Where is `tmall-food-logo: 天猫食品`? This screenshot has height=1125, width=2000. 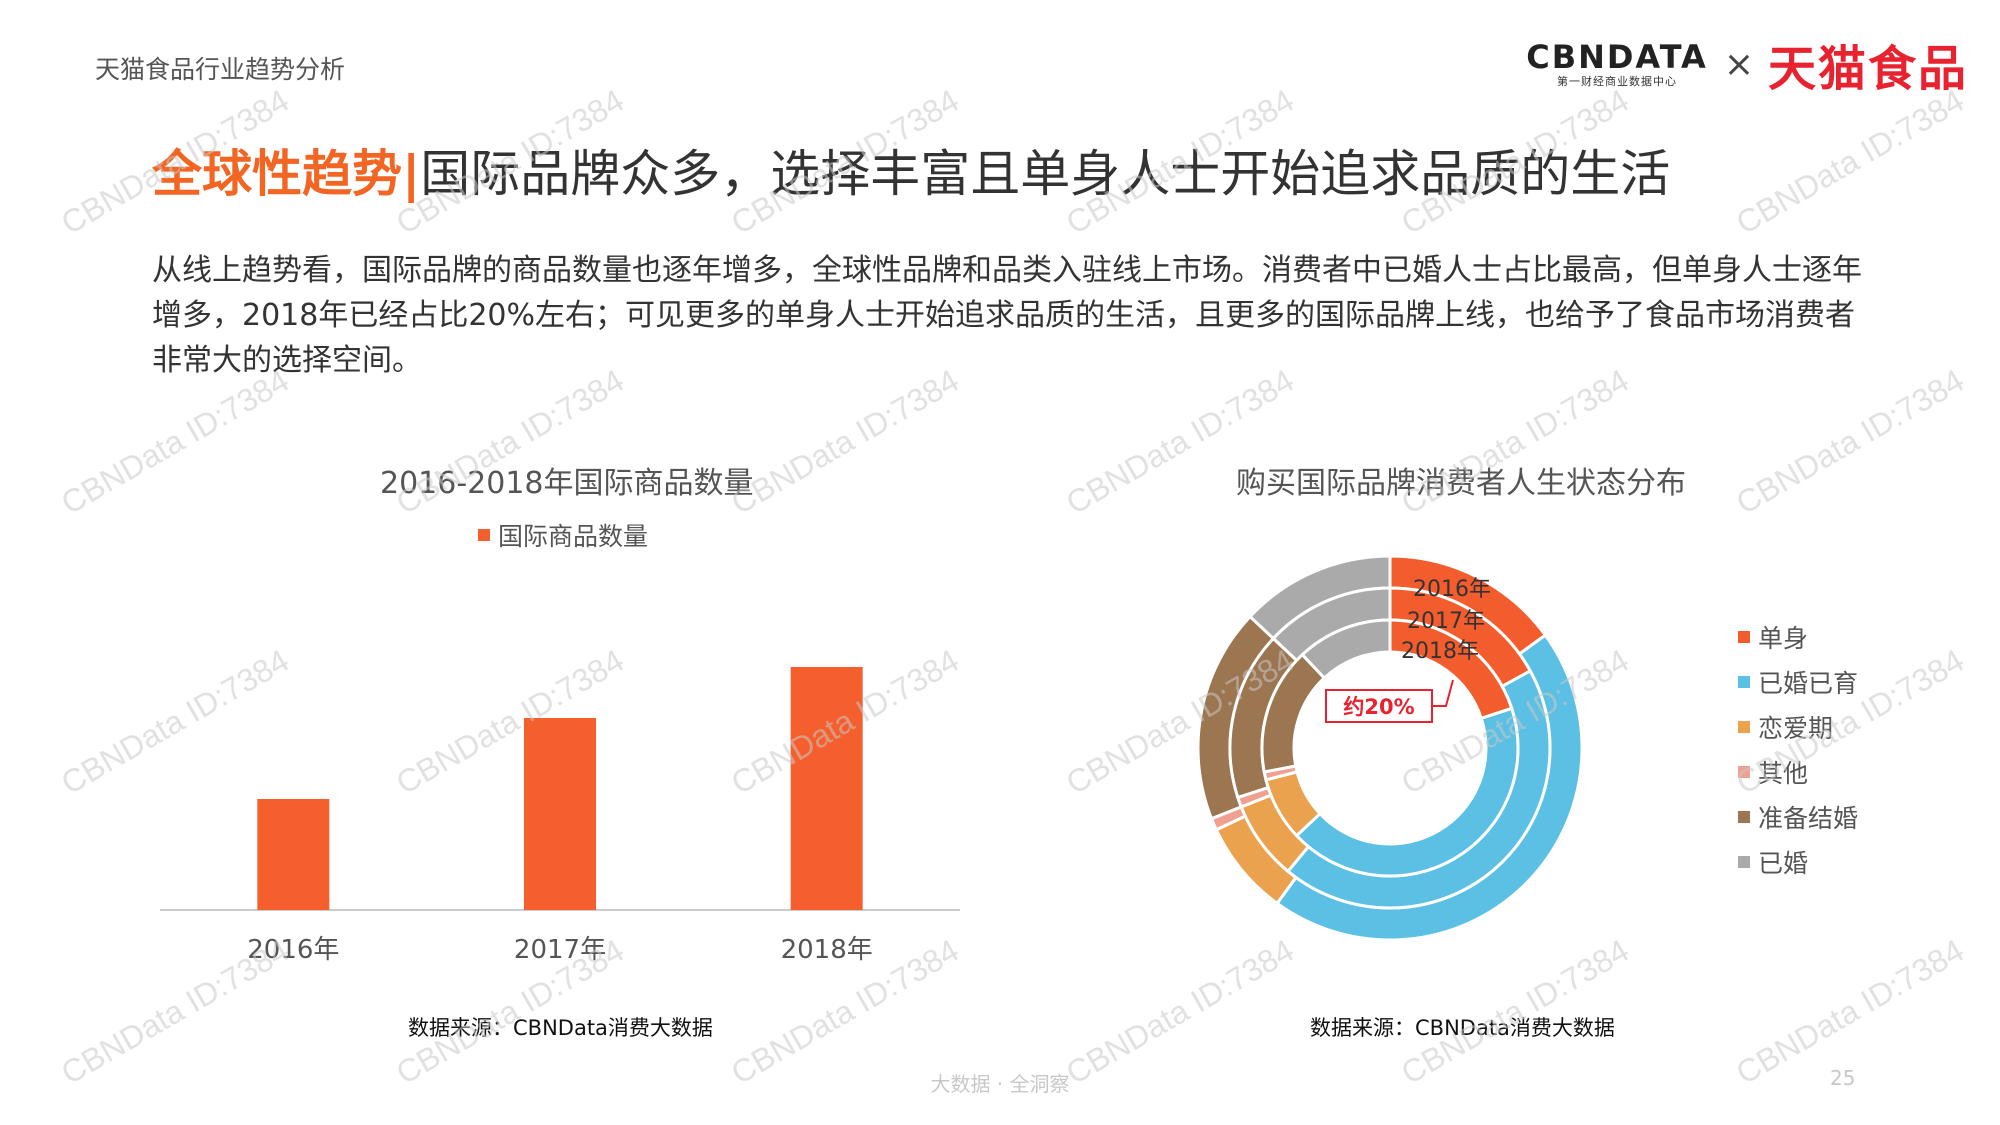
tmall-food-logo: 天猫食品 is located at coordinates (1867, 69).